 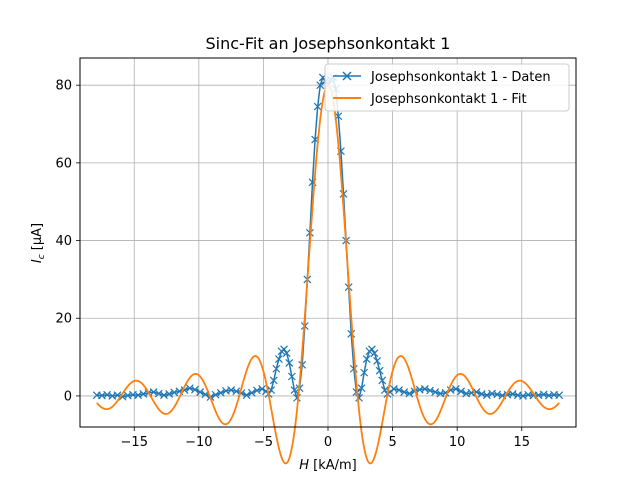 I want to click on chart-title: Sinc-Fit an Josephsonkontakt 1, so click(x=328, y=43).